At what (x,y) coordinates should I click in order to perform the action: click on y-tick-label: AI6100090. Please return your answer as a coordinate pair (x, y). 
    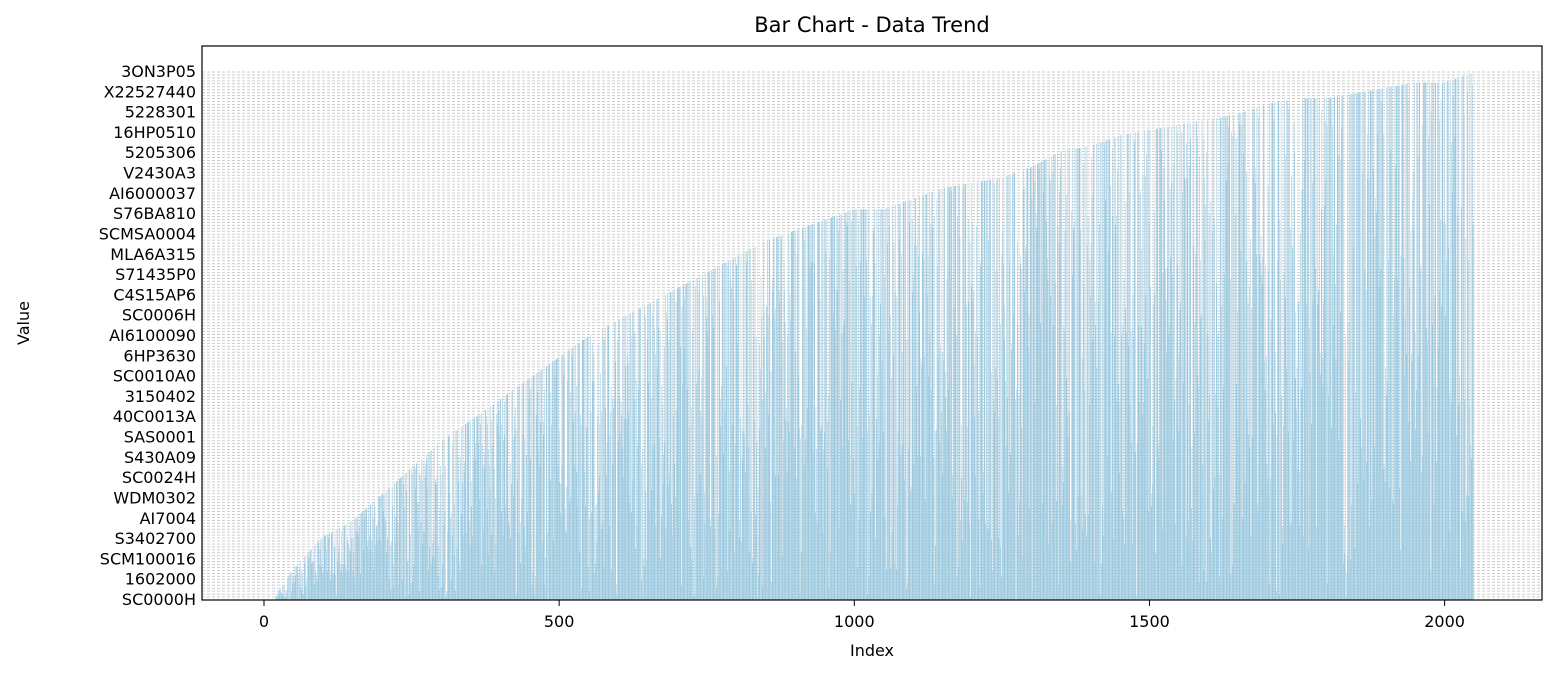
    Looking at the image, I should click on (152, 335).